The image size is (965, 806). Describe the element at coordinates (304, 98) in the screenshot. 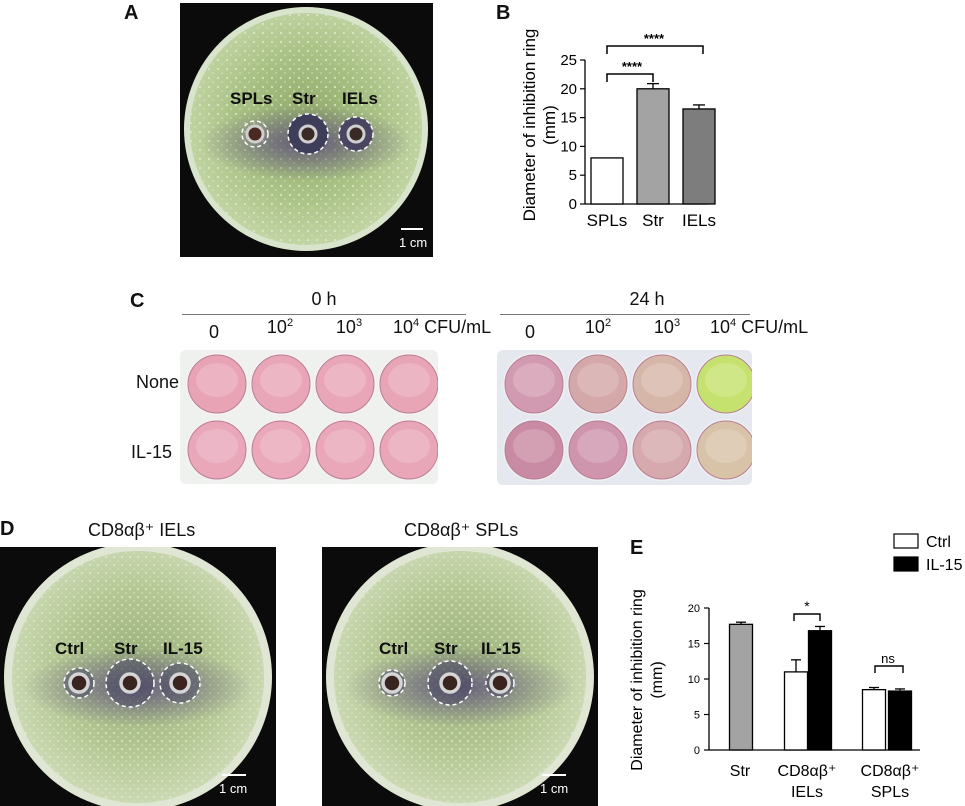

I see `well-label-str: Str` at that location.